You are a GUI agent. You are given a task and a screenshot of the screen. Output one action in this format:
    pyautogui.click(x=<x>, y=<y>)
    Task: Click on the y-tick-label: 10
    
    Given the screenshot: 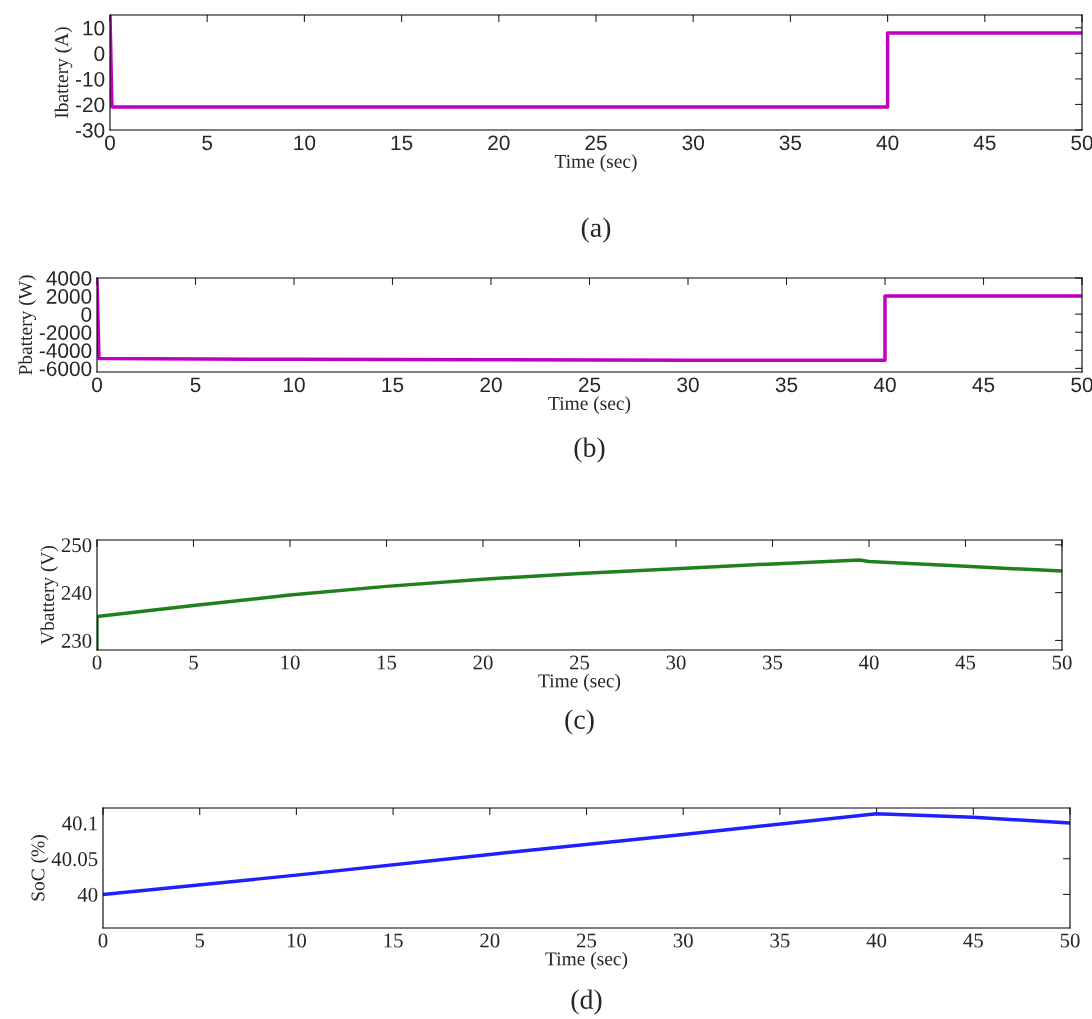 What is the action you would take?
    pyautogui.click(x=94, y=28)
    